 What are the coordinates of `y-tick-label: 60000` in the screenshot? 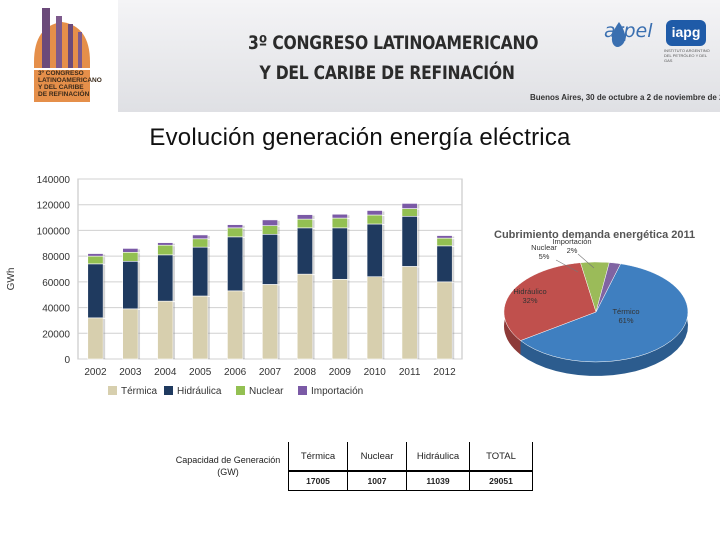 It's located at (56, 283).